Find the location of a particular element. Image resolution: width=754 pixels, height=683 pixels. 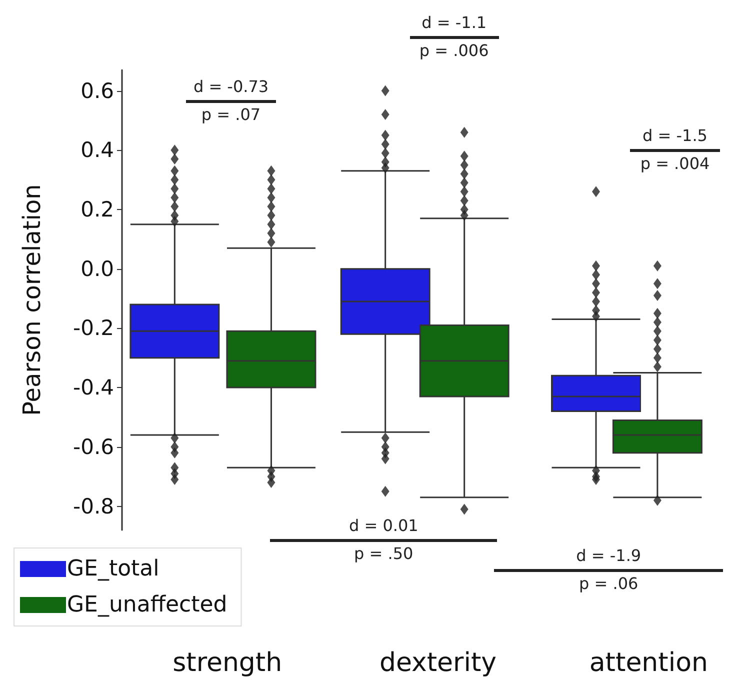

y-tick-label: 0.6 is located at coordinates (97, 90).